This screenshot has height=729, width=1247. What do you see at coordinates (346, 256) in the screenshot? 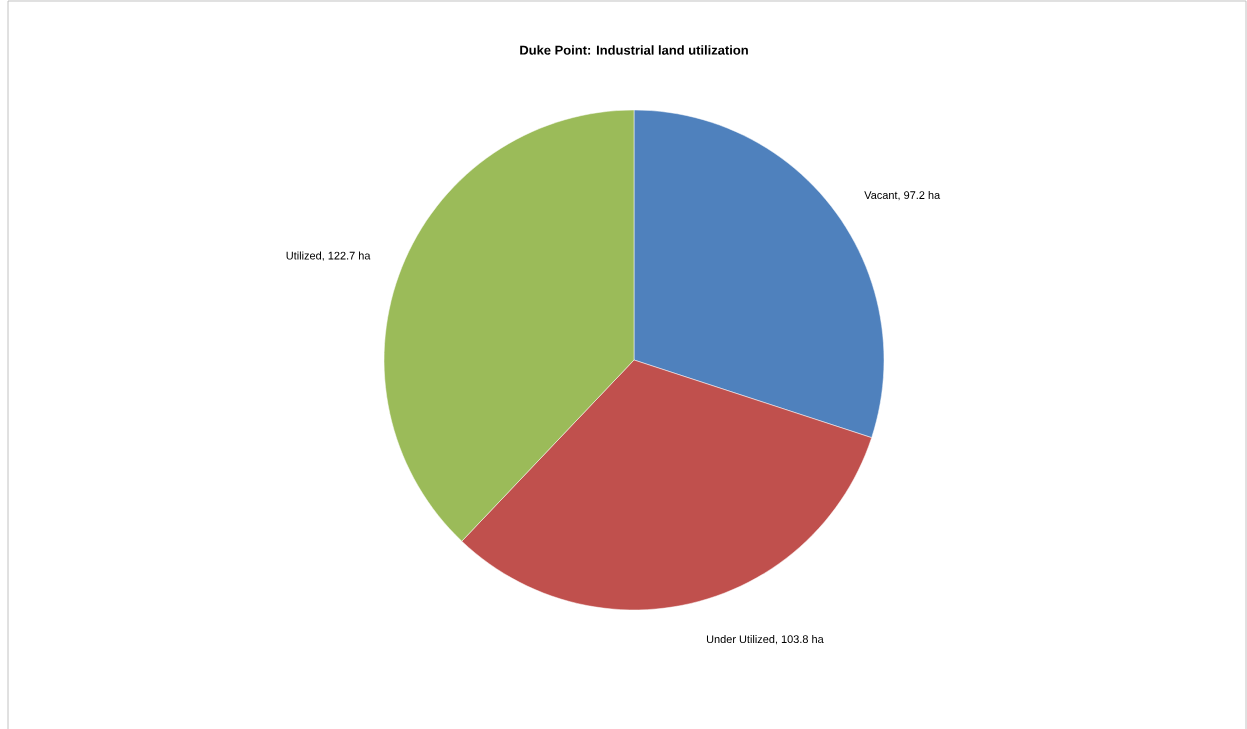
I see `data-label: , 122.7 ha` at bounding box center [346, 256].